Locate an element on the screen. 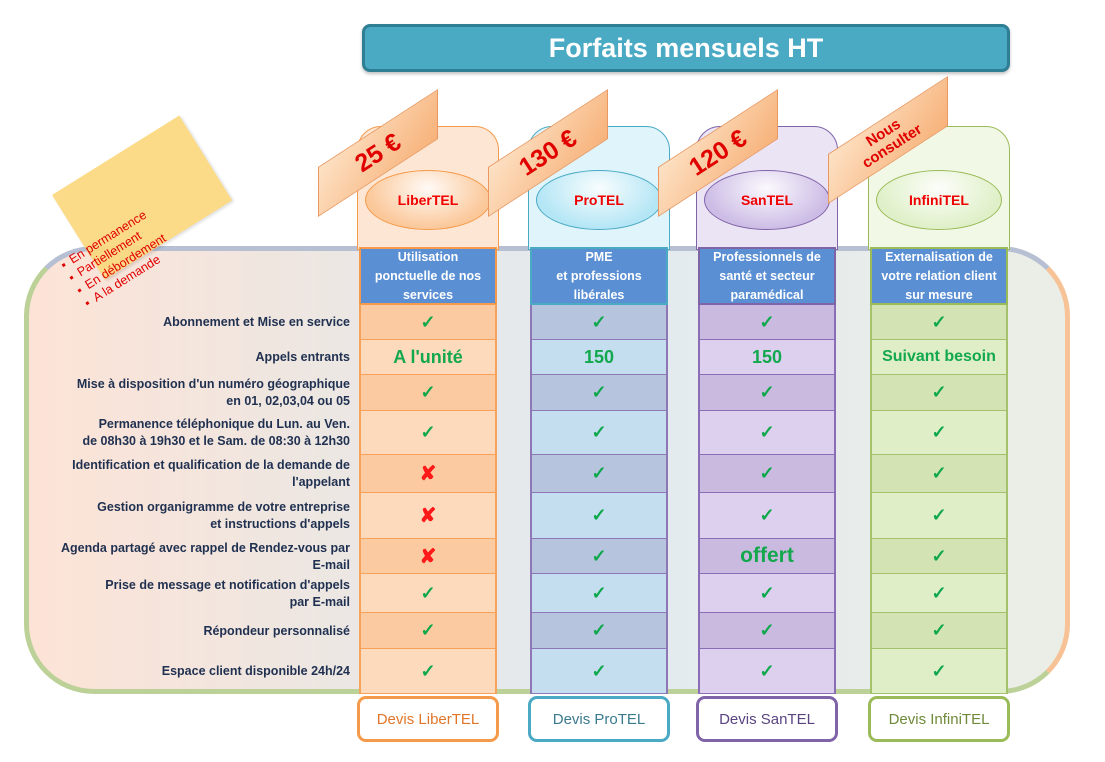  description-line: et professions is located at coordinates (599, 275).